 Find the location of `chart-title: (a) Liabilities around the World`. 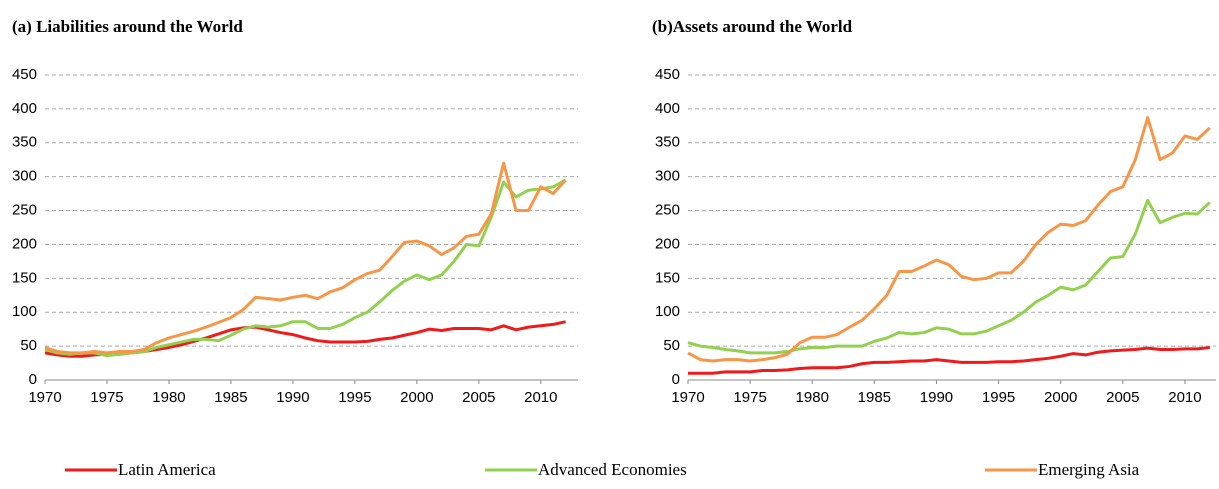

chart-title: (a) Liabilities around the World is located at coordinates (127, 26).